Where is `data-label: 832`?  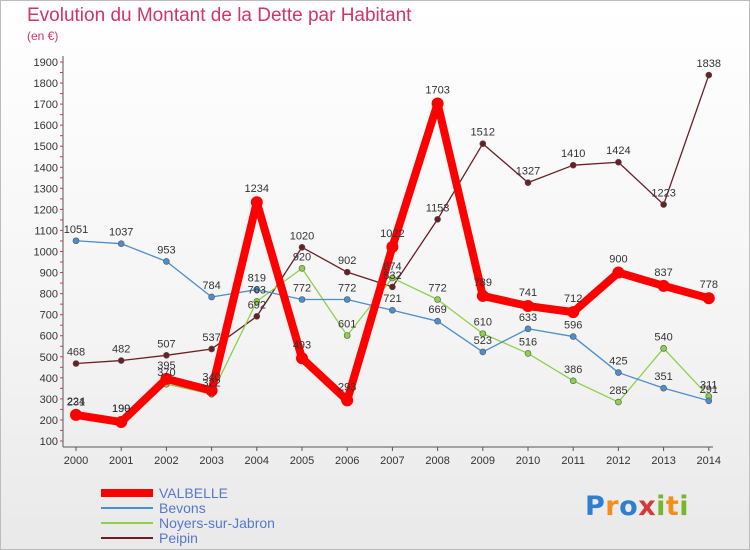
data-label: 832 is located at coordinates (392, 276).